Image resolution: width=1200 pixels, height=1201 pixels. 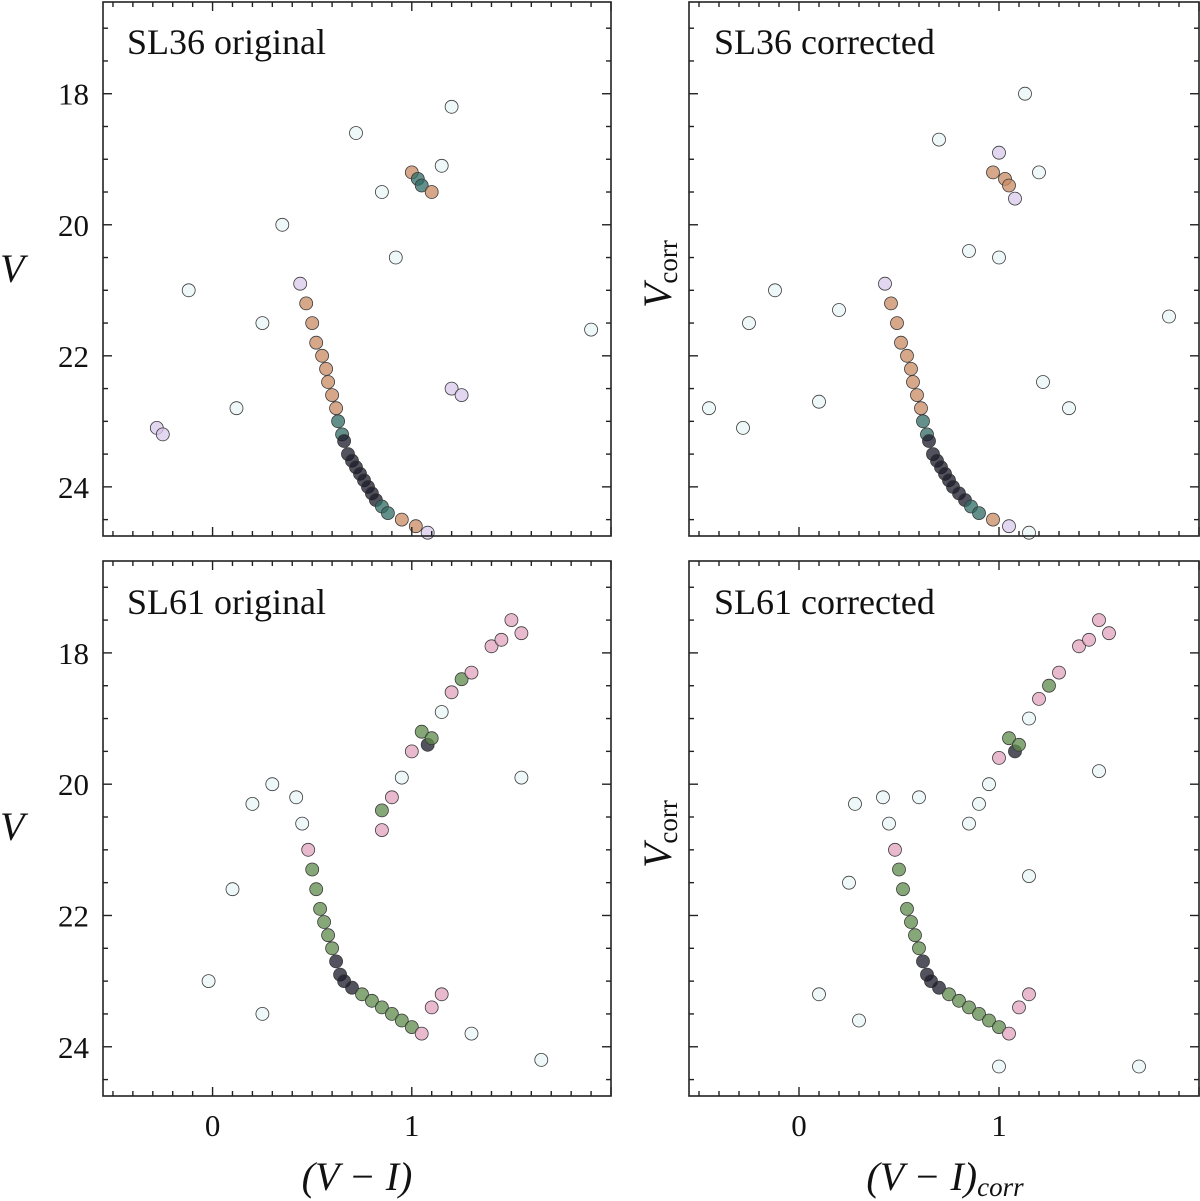 I want to click on title-sl61-corrected: SL61 corrected, so click(x=824, y=602).